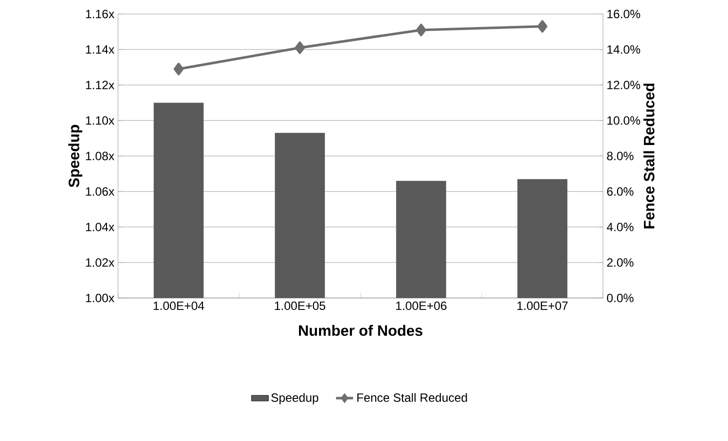 The height and width of the screenshot is (441, 728). I want to click on y2-tick-label: 10.0%, so click(623, 120).